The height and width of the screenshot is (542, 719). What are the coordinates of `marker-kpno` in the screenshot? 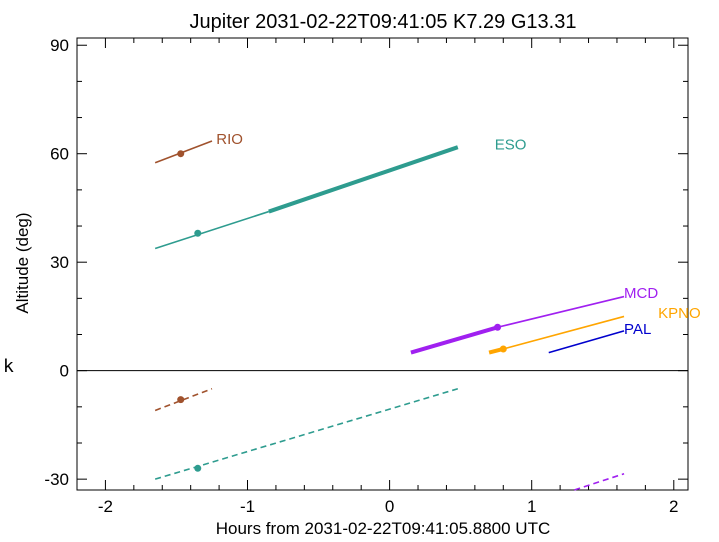 It's located at (503, 349).